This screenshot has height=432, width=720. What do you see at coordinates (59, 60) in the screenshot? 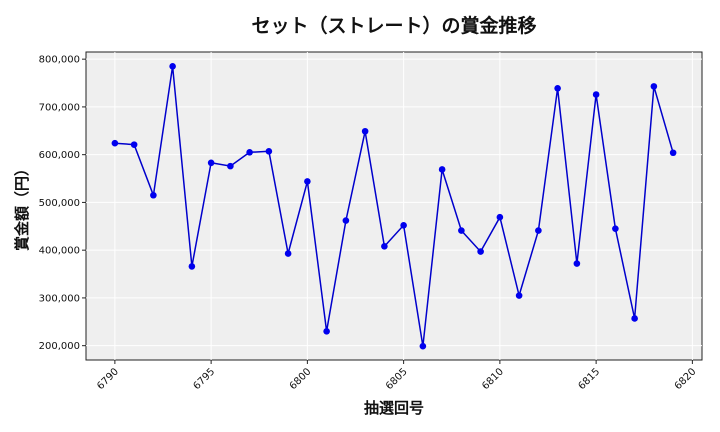
I see `y-tick-label: 800,000` at bounding box center [59, 60].